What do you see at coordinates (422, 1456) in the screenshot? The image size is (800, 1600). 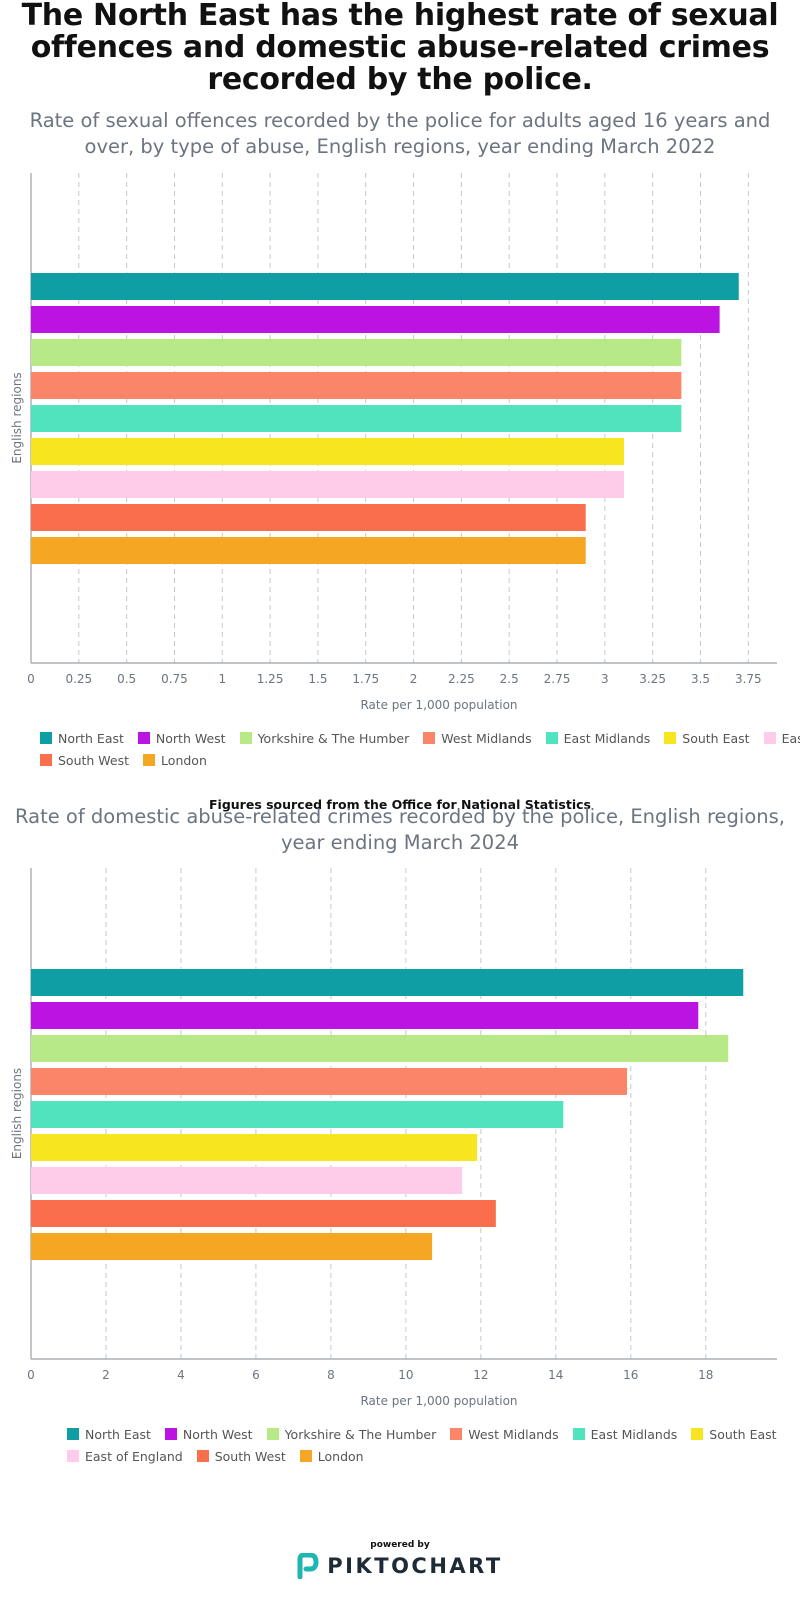 I see `legend-row: East of England South West London` at bounding box center [422, 1456].